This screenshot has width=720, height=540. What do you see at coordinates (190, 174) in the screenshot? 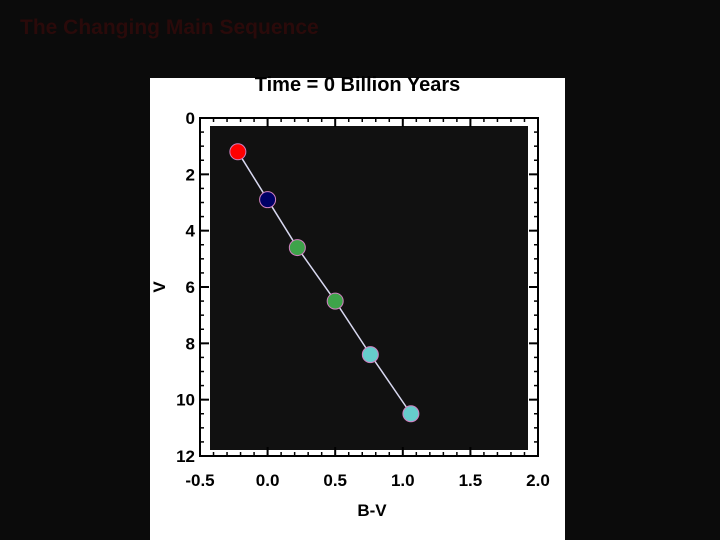
I see `y-tick-label: 2` at bounding box center [190, 174].